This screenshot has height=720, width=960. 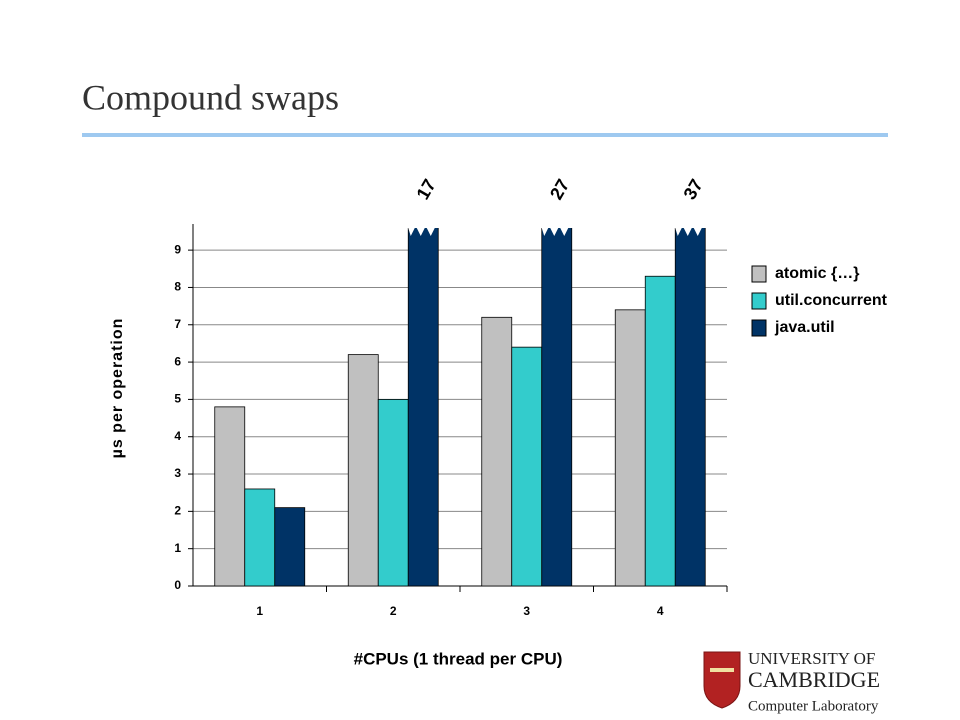 I want to click on logo-shield, so click(x=722, y=680).